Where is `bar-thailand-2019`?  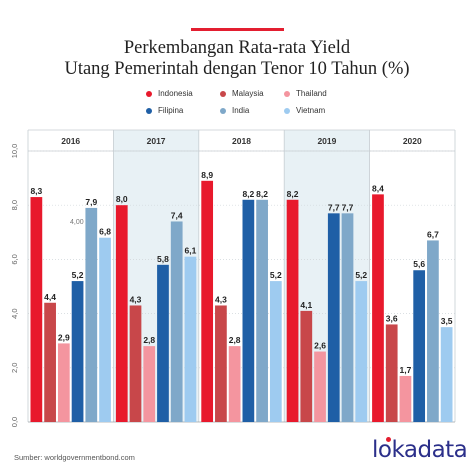
bar-thailand-2019 is located at coordinates (320, 386).